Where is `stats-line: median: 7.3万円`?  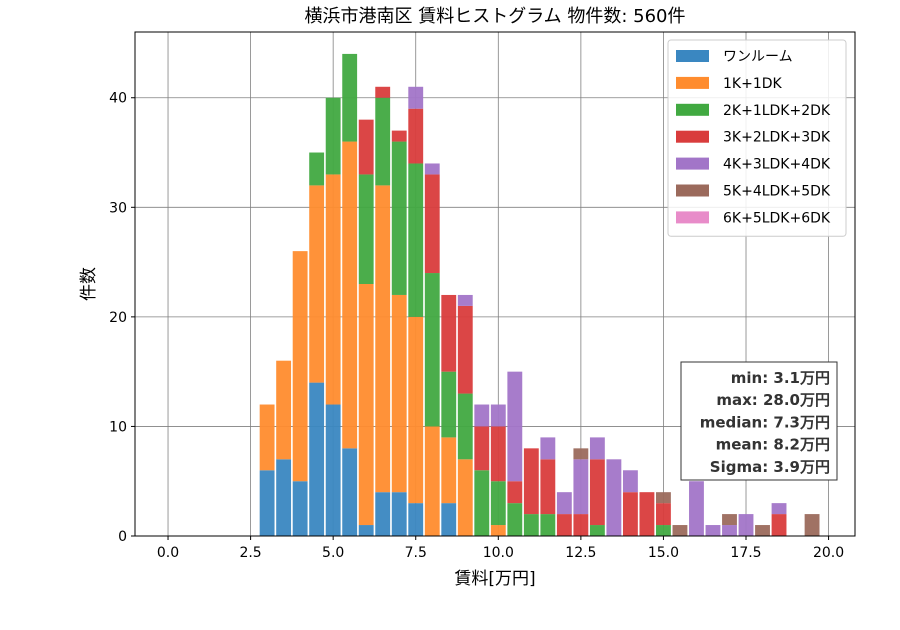 stats-line: median: 7.3万円 is located at coordinates (765, 422).